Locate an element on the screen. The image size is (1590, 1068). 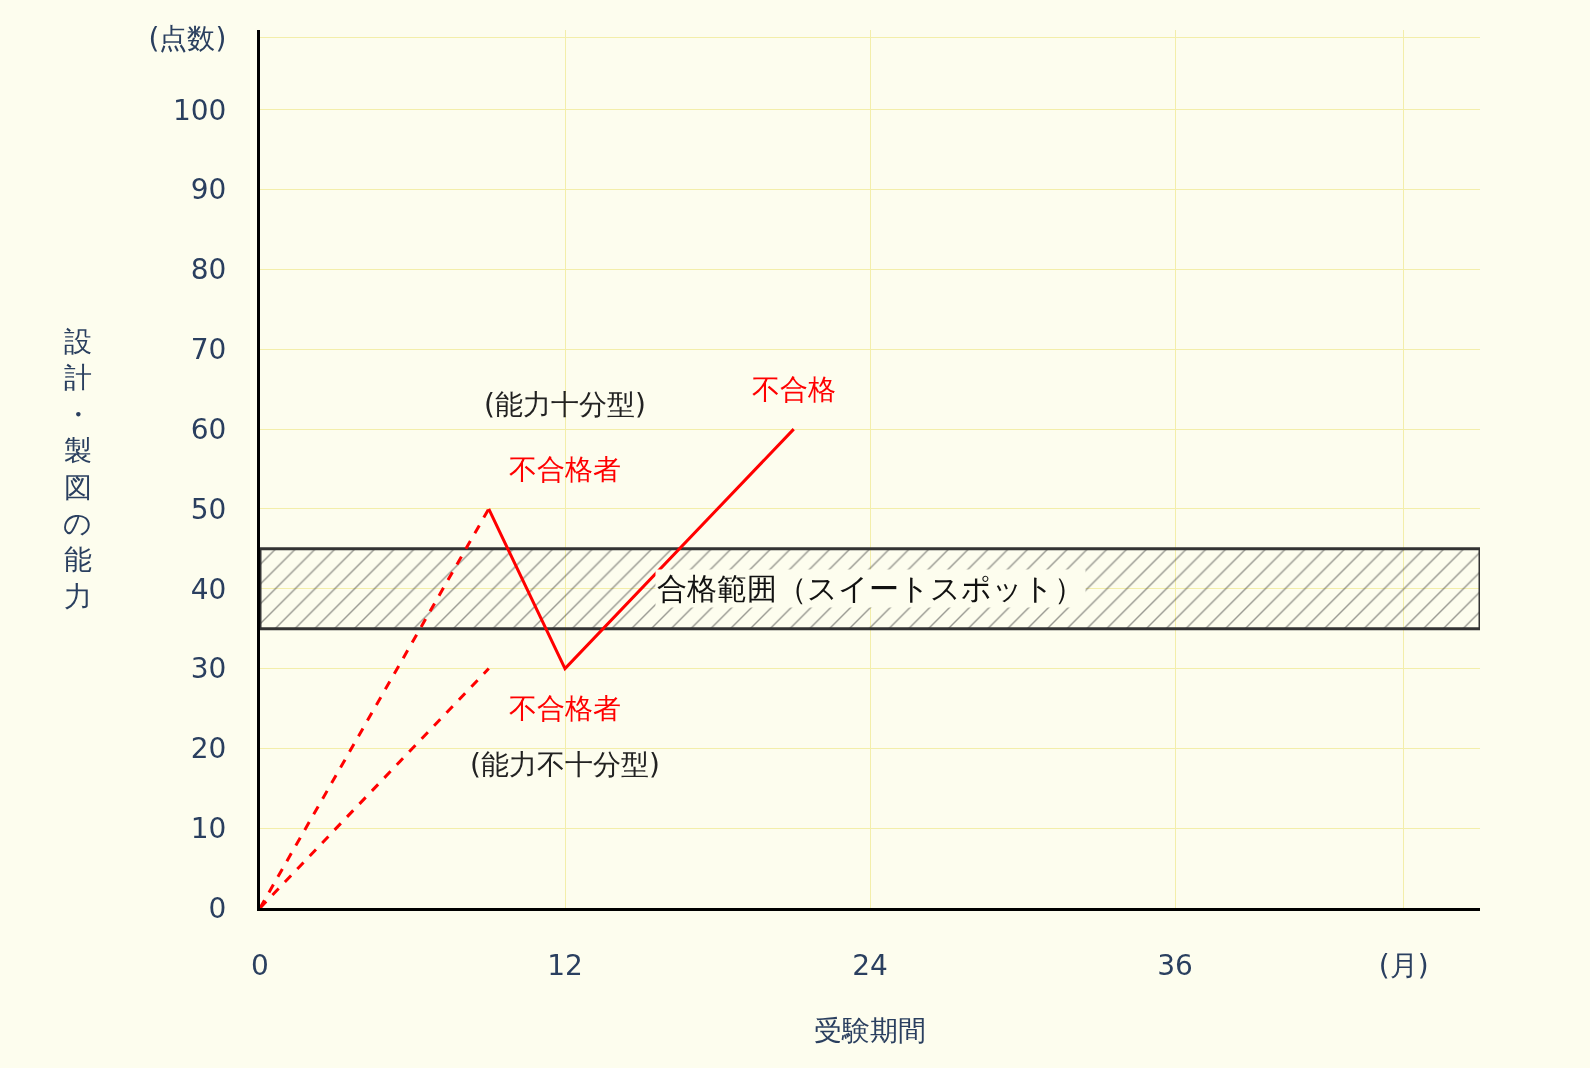
y-tick-label: (点数) is located at coordinates (187, 38).